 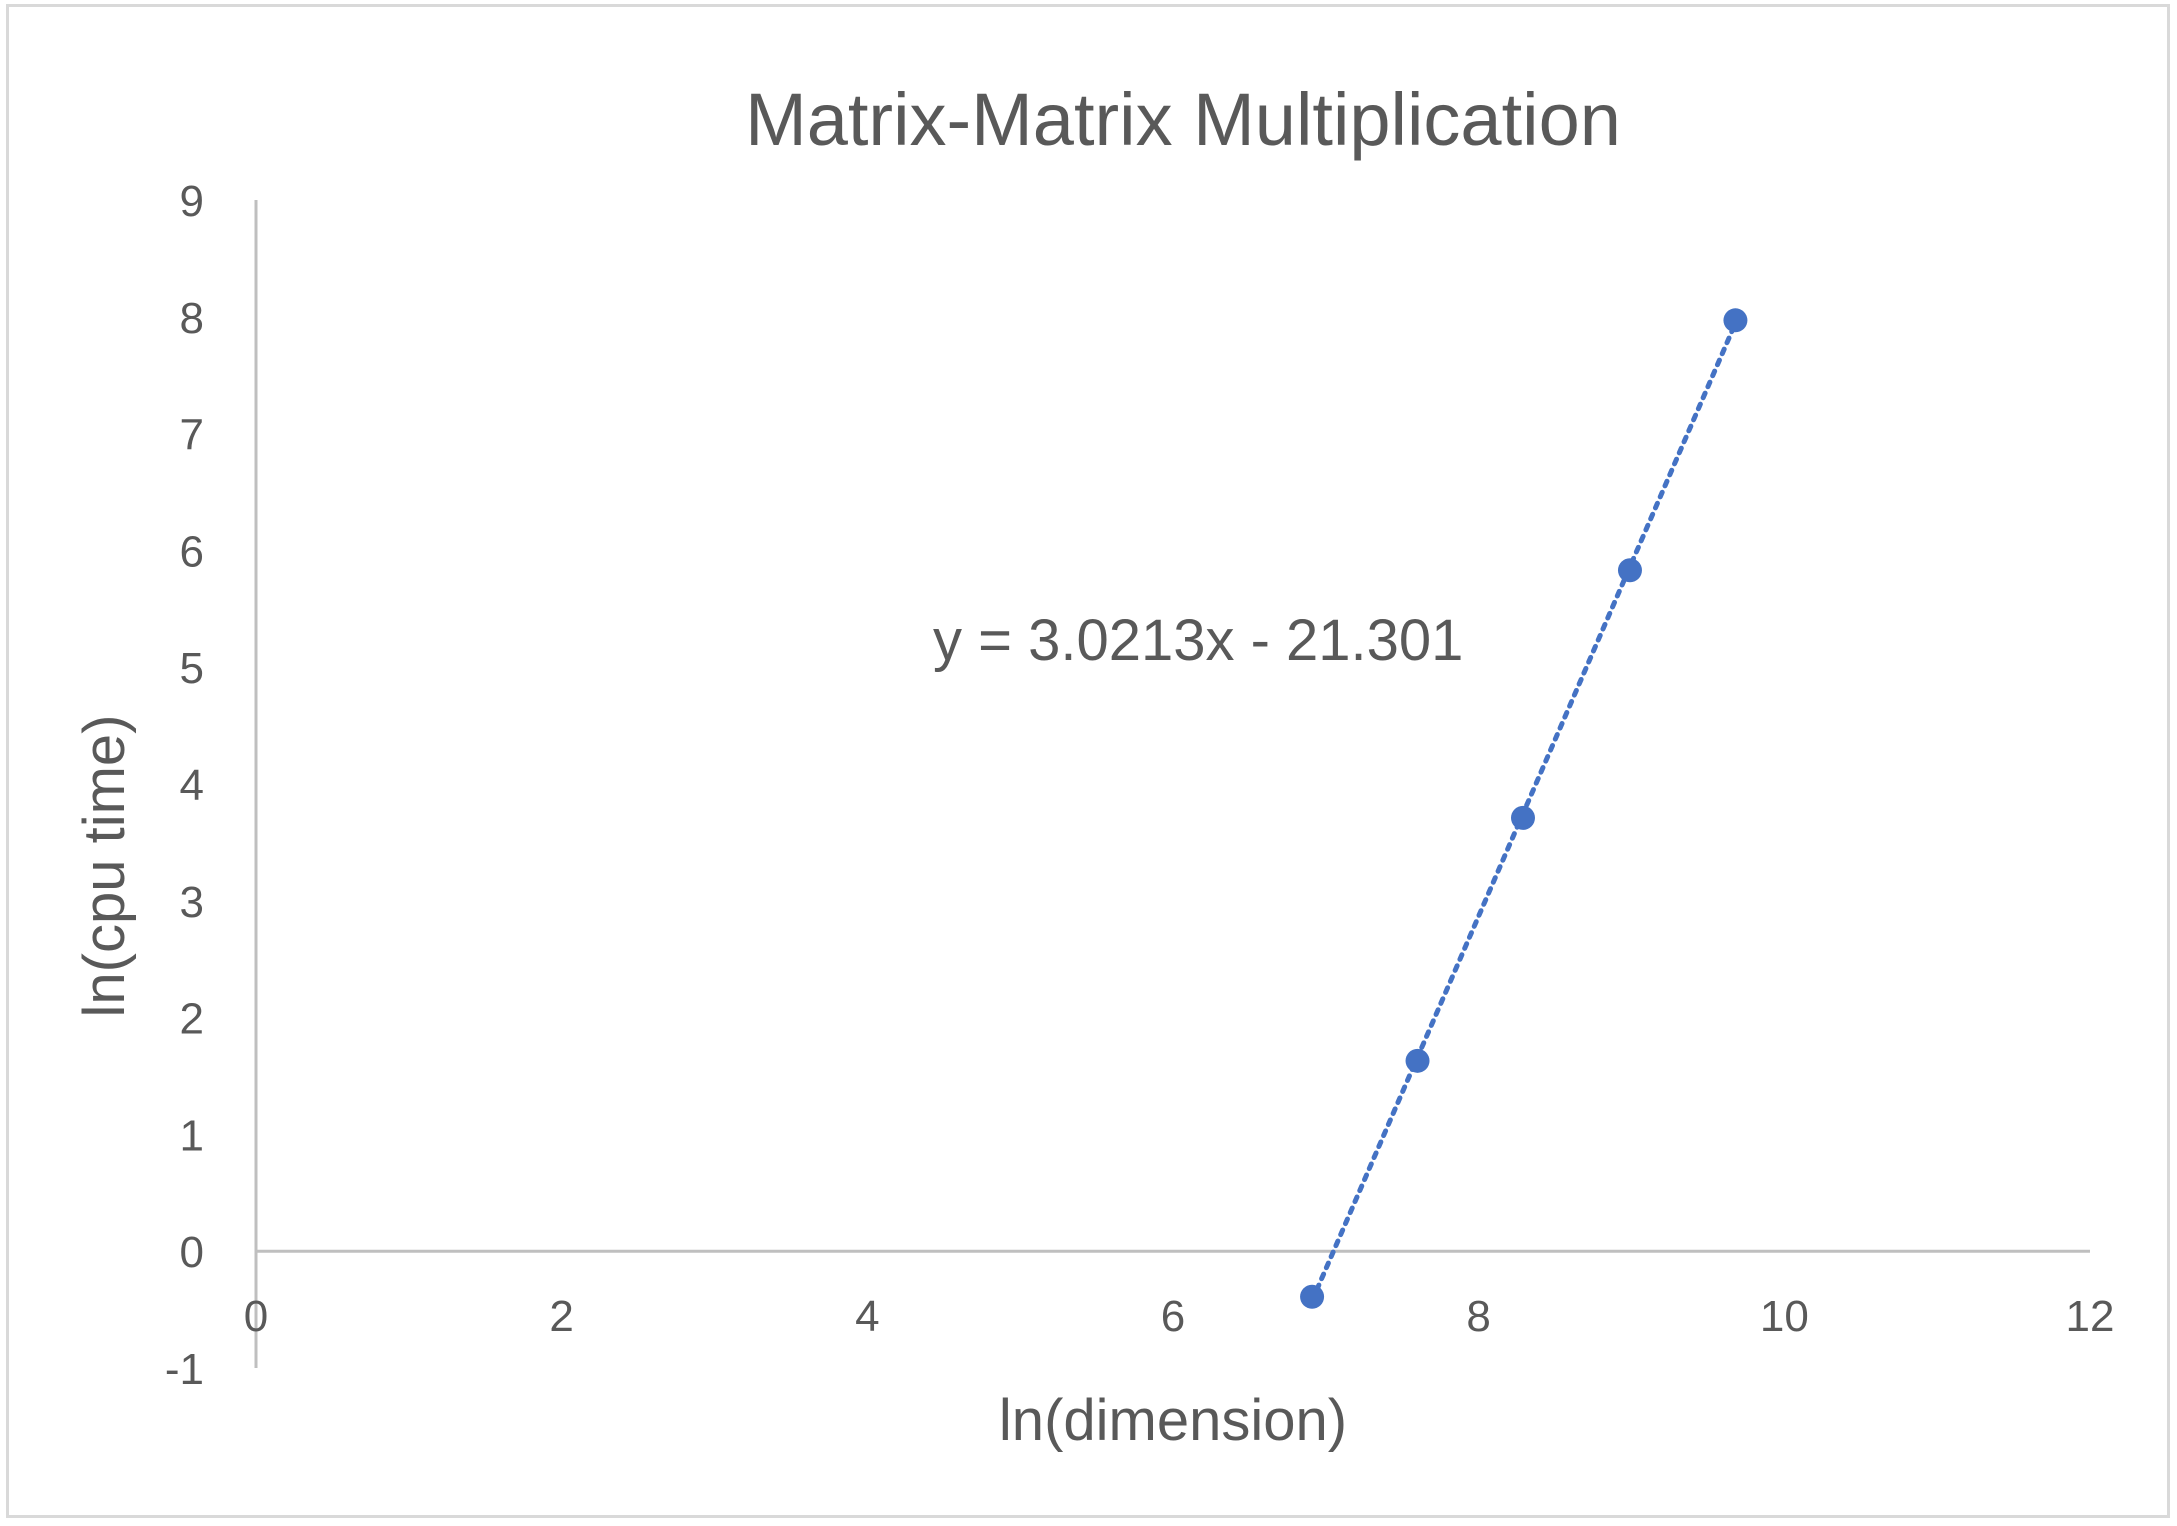 What do you see at coordinates (184, 1369) in the screenshot?
I see `y-tick-label: -1` at bounding box center [184, 1369].